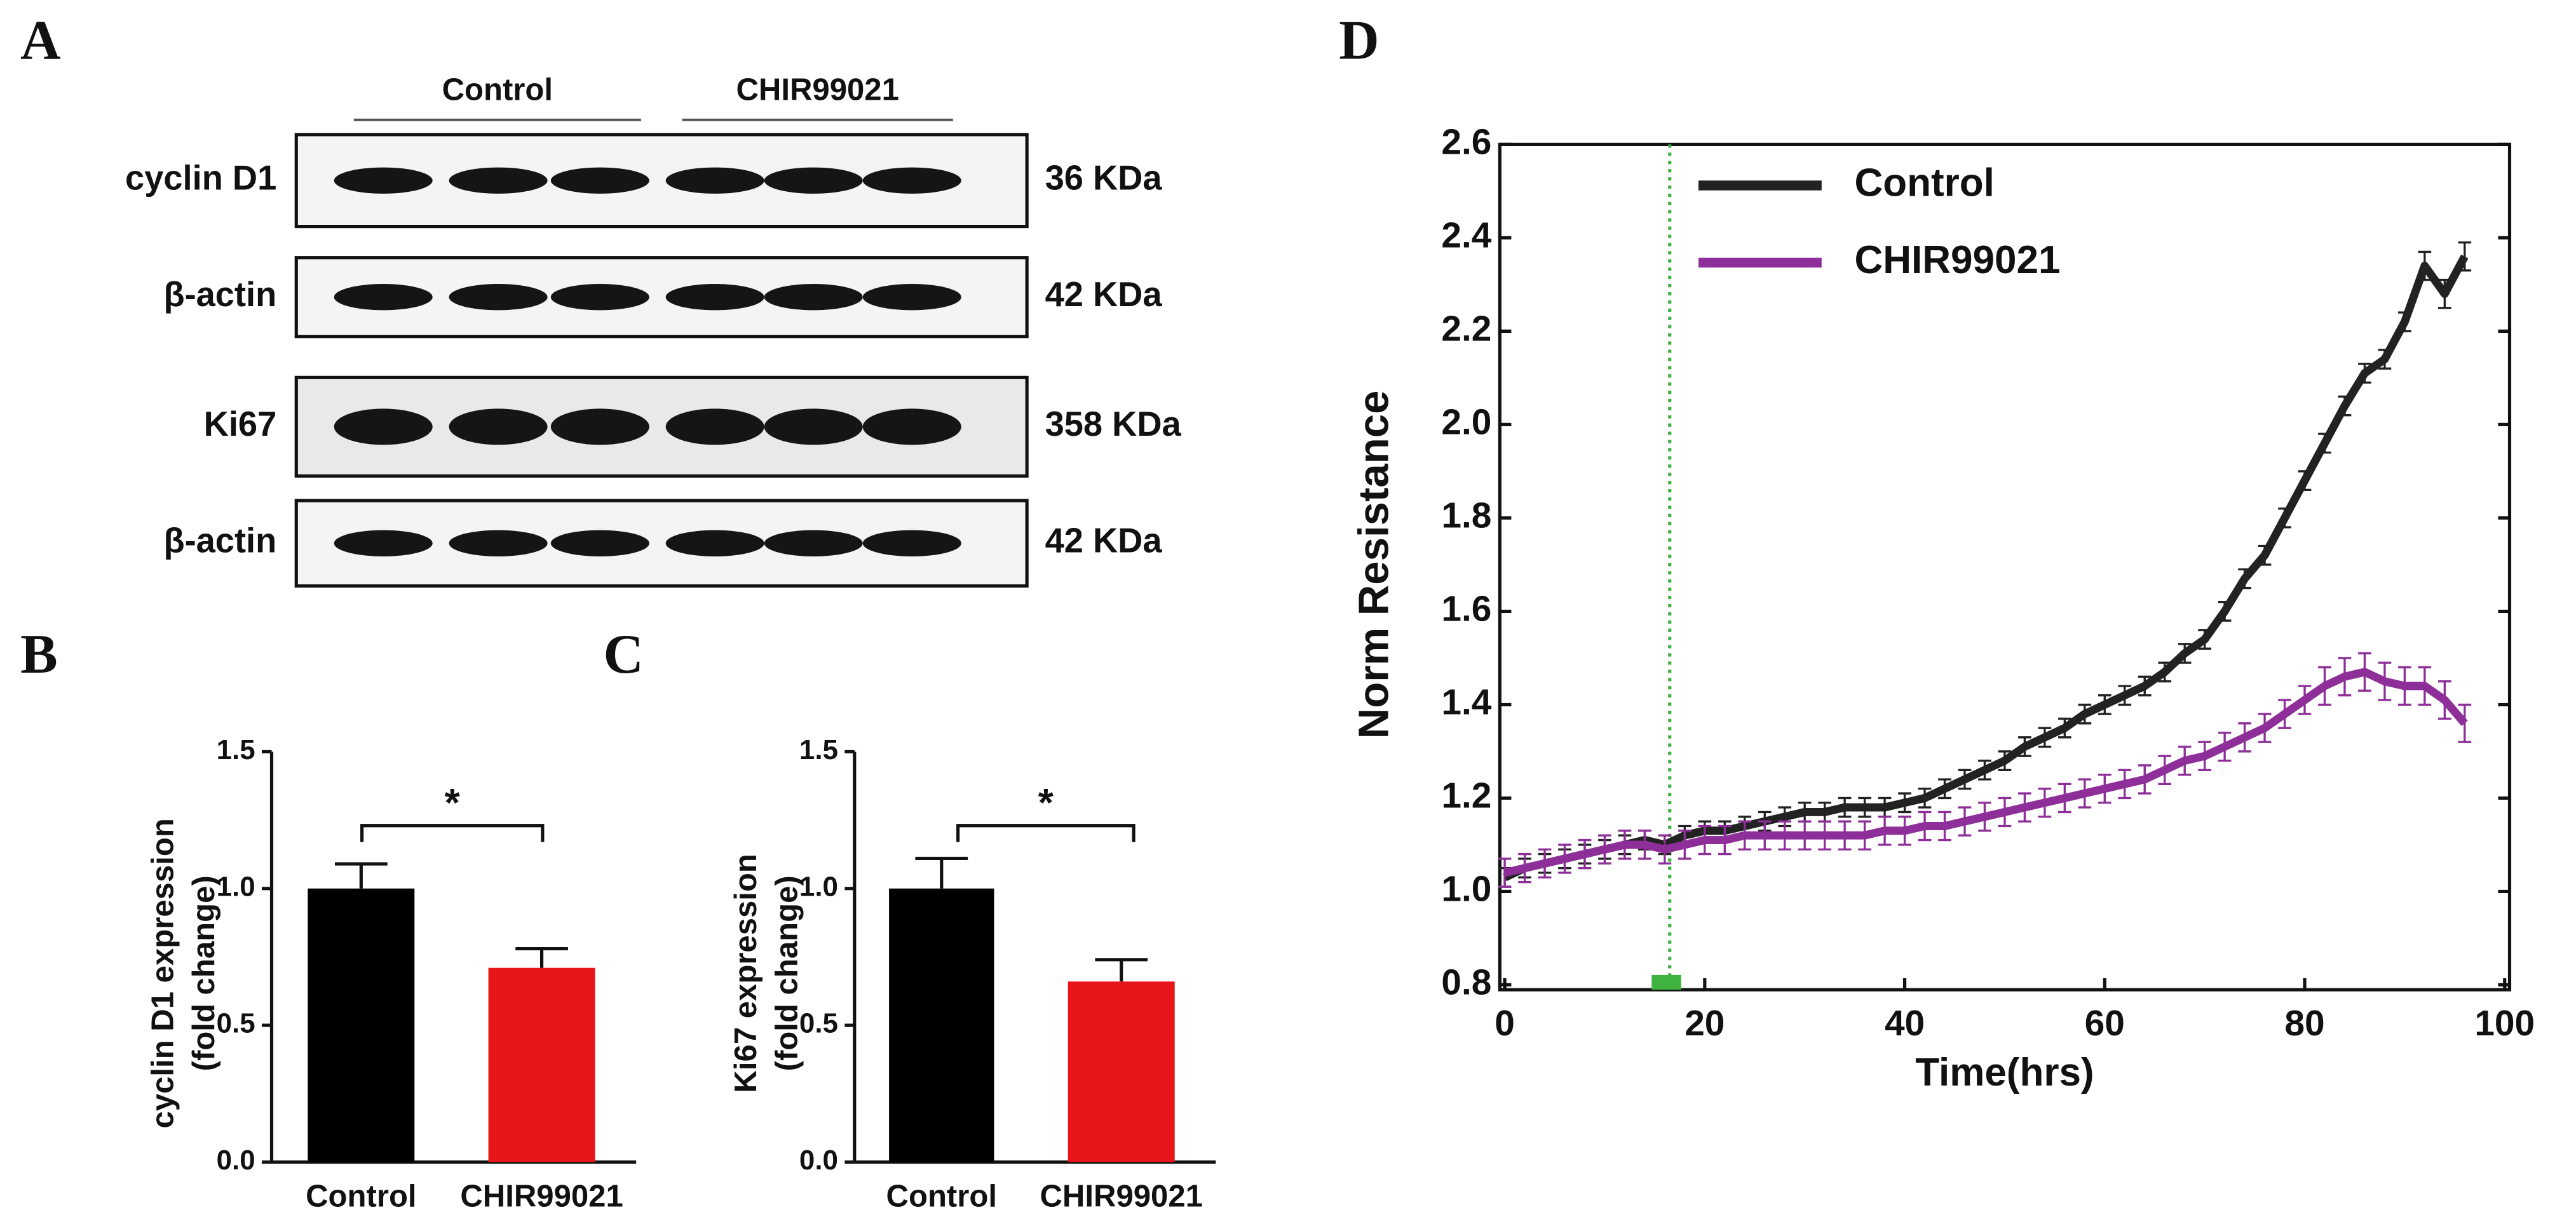  Describe the element at coordinates (1957, 260) in the screenshot. I see `legend-label: CHIR99021` at that location.